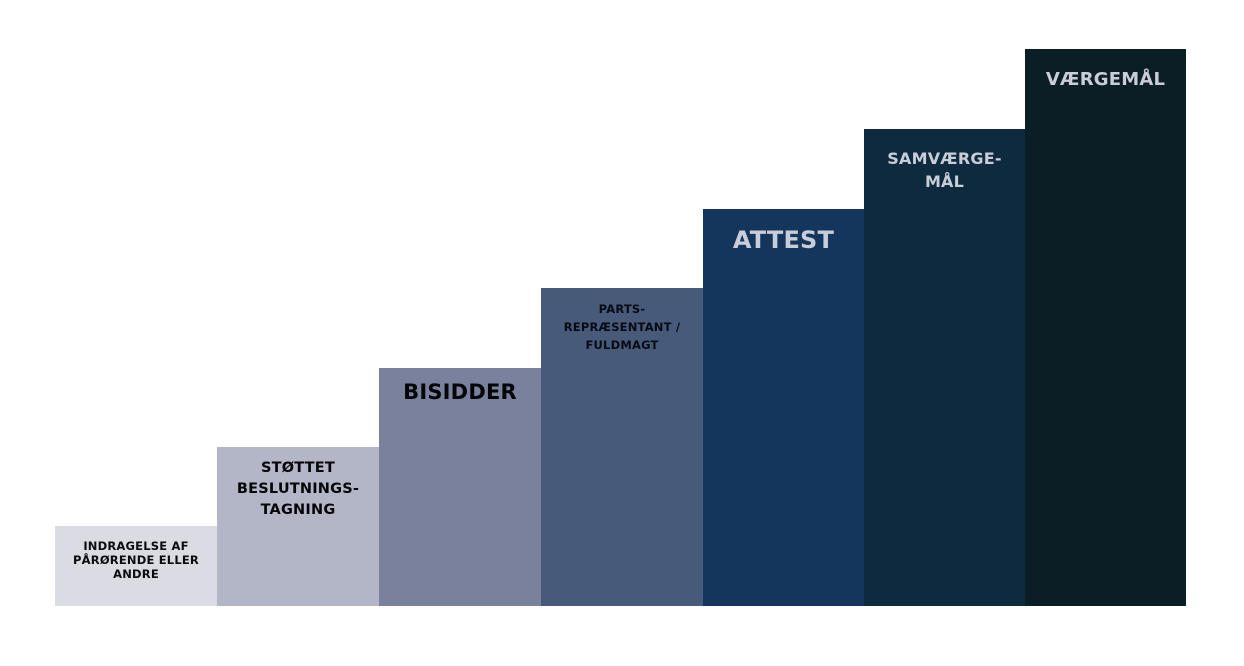 The image size is (1244, 666). Describe the element at coordinates (783, 407) in the screenshot. I see `step-attest: ATTEST` at that location.